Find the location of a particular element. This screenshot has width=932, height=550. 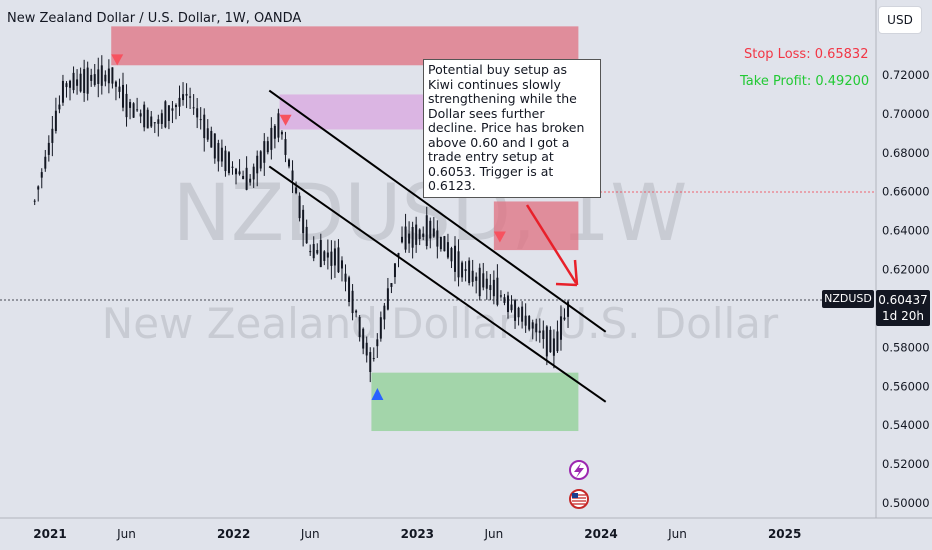

currency-button: USD is located at coordinates (900, 20).